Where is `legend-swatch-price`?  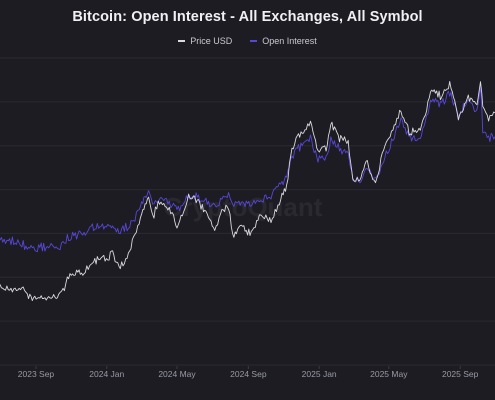 legend-swatch-price is located at coordinates (182, 41).